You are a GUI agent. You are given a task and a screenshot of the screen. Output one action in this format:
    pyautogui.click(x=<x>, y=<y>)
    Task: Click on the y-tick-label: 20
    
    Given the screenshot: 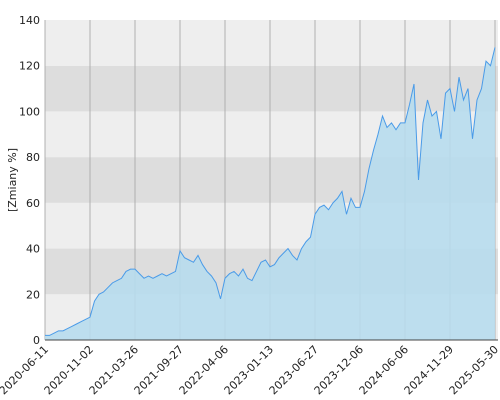 What is the action you would take?
    pyautogui.click(x=33, y=294)
    